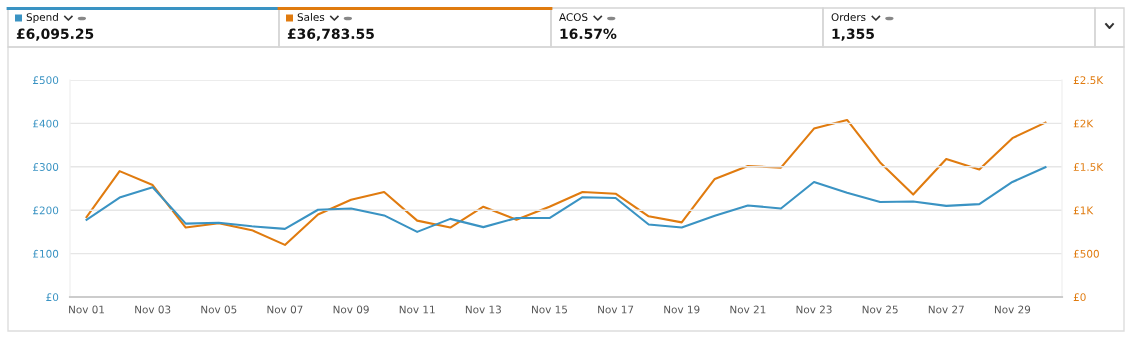 The image size is (1132, 345). I want to click on y-tick-label: £0, so click(52, 297).